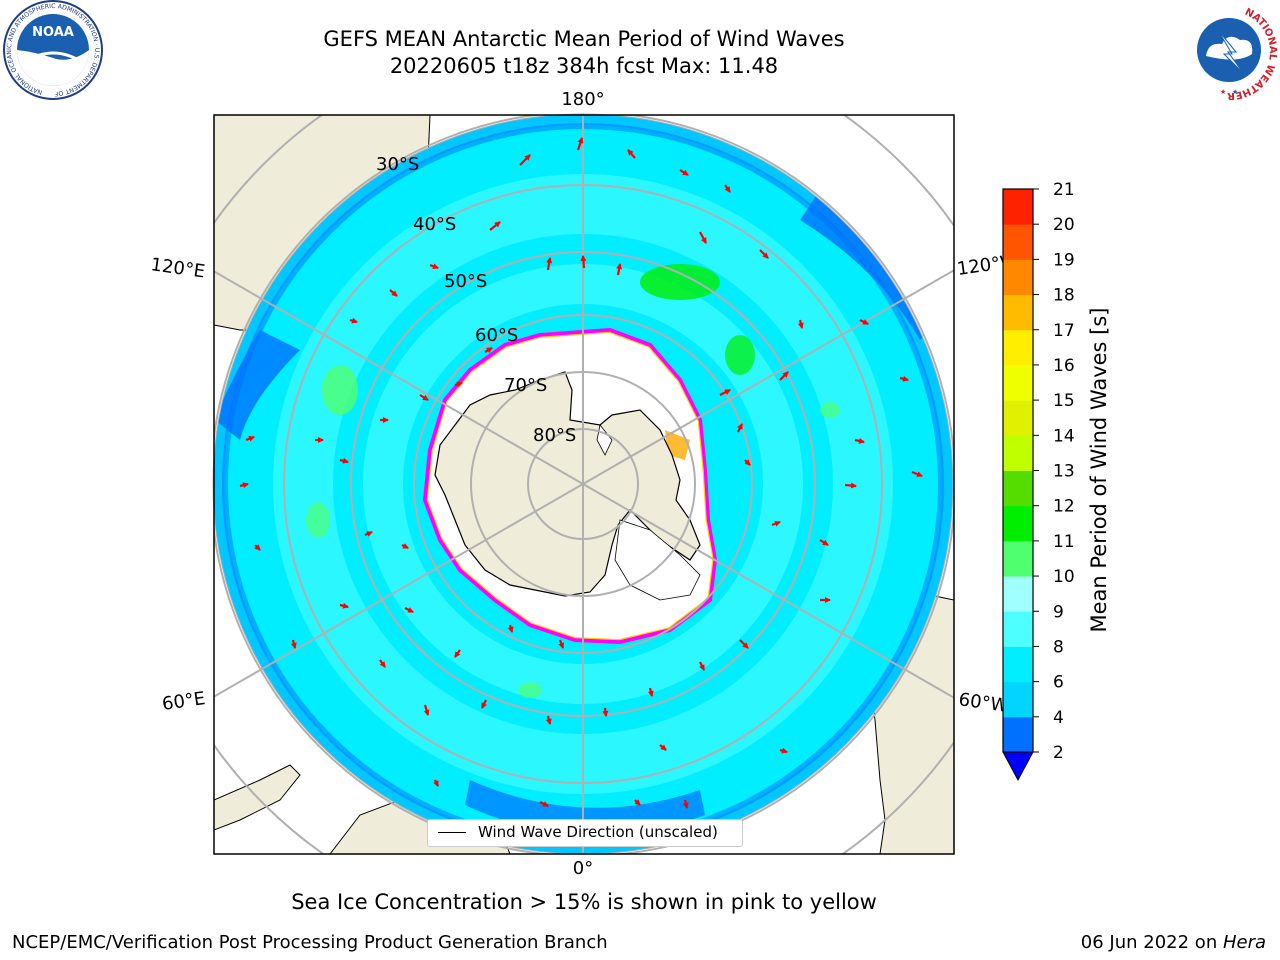 This screenshot has height=960, width=1280. What do you see at coordinates (1064, 507) in the screenshot?
I see `colorbar-tick-label: 12` at bounding box center [1064, 507].